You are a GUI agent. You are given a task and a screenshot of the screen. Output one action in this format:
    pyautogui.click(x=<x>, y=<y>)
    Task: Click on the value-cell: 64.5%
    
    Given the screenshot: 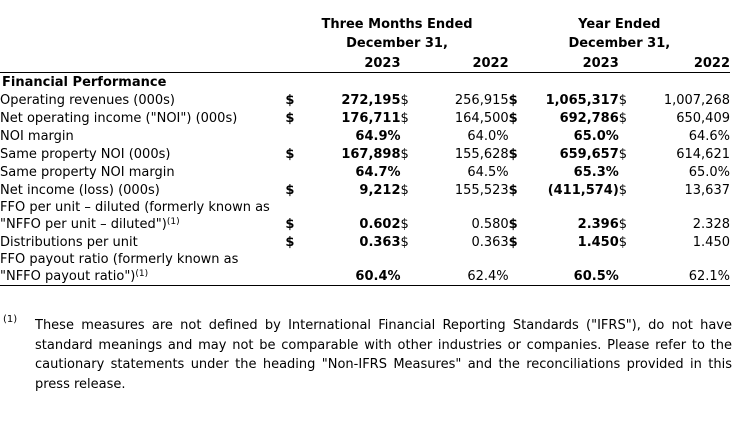 What is the action you would take?
    pyautogui.click(x=488, y=172)
    